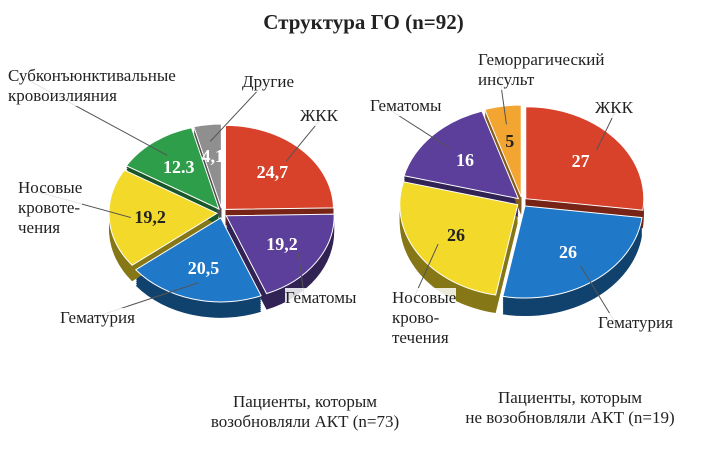 The width and height of the screenshot is (727, 460). I want to click on category-label: Геморрагический инсульт, so click(541, 70).